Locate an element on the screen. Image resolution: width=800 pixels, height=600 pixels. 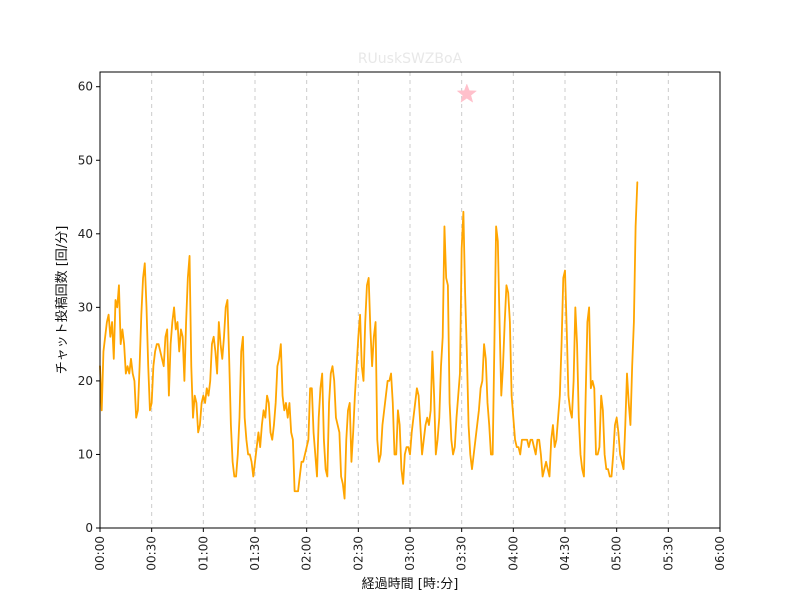
x-axis-label: 経過時間 [時:分] is located at coordinates (410, 584).